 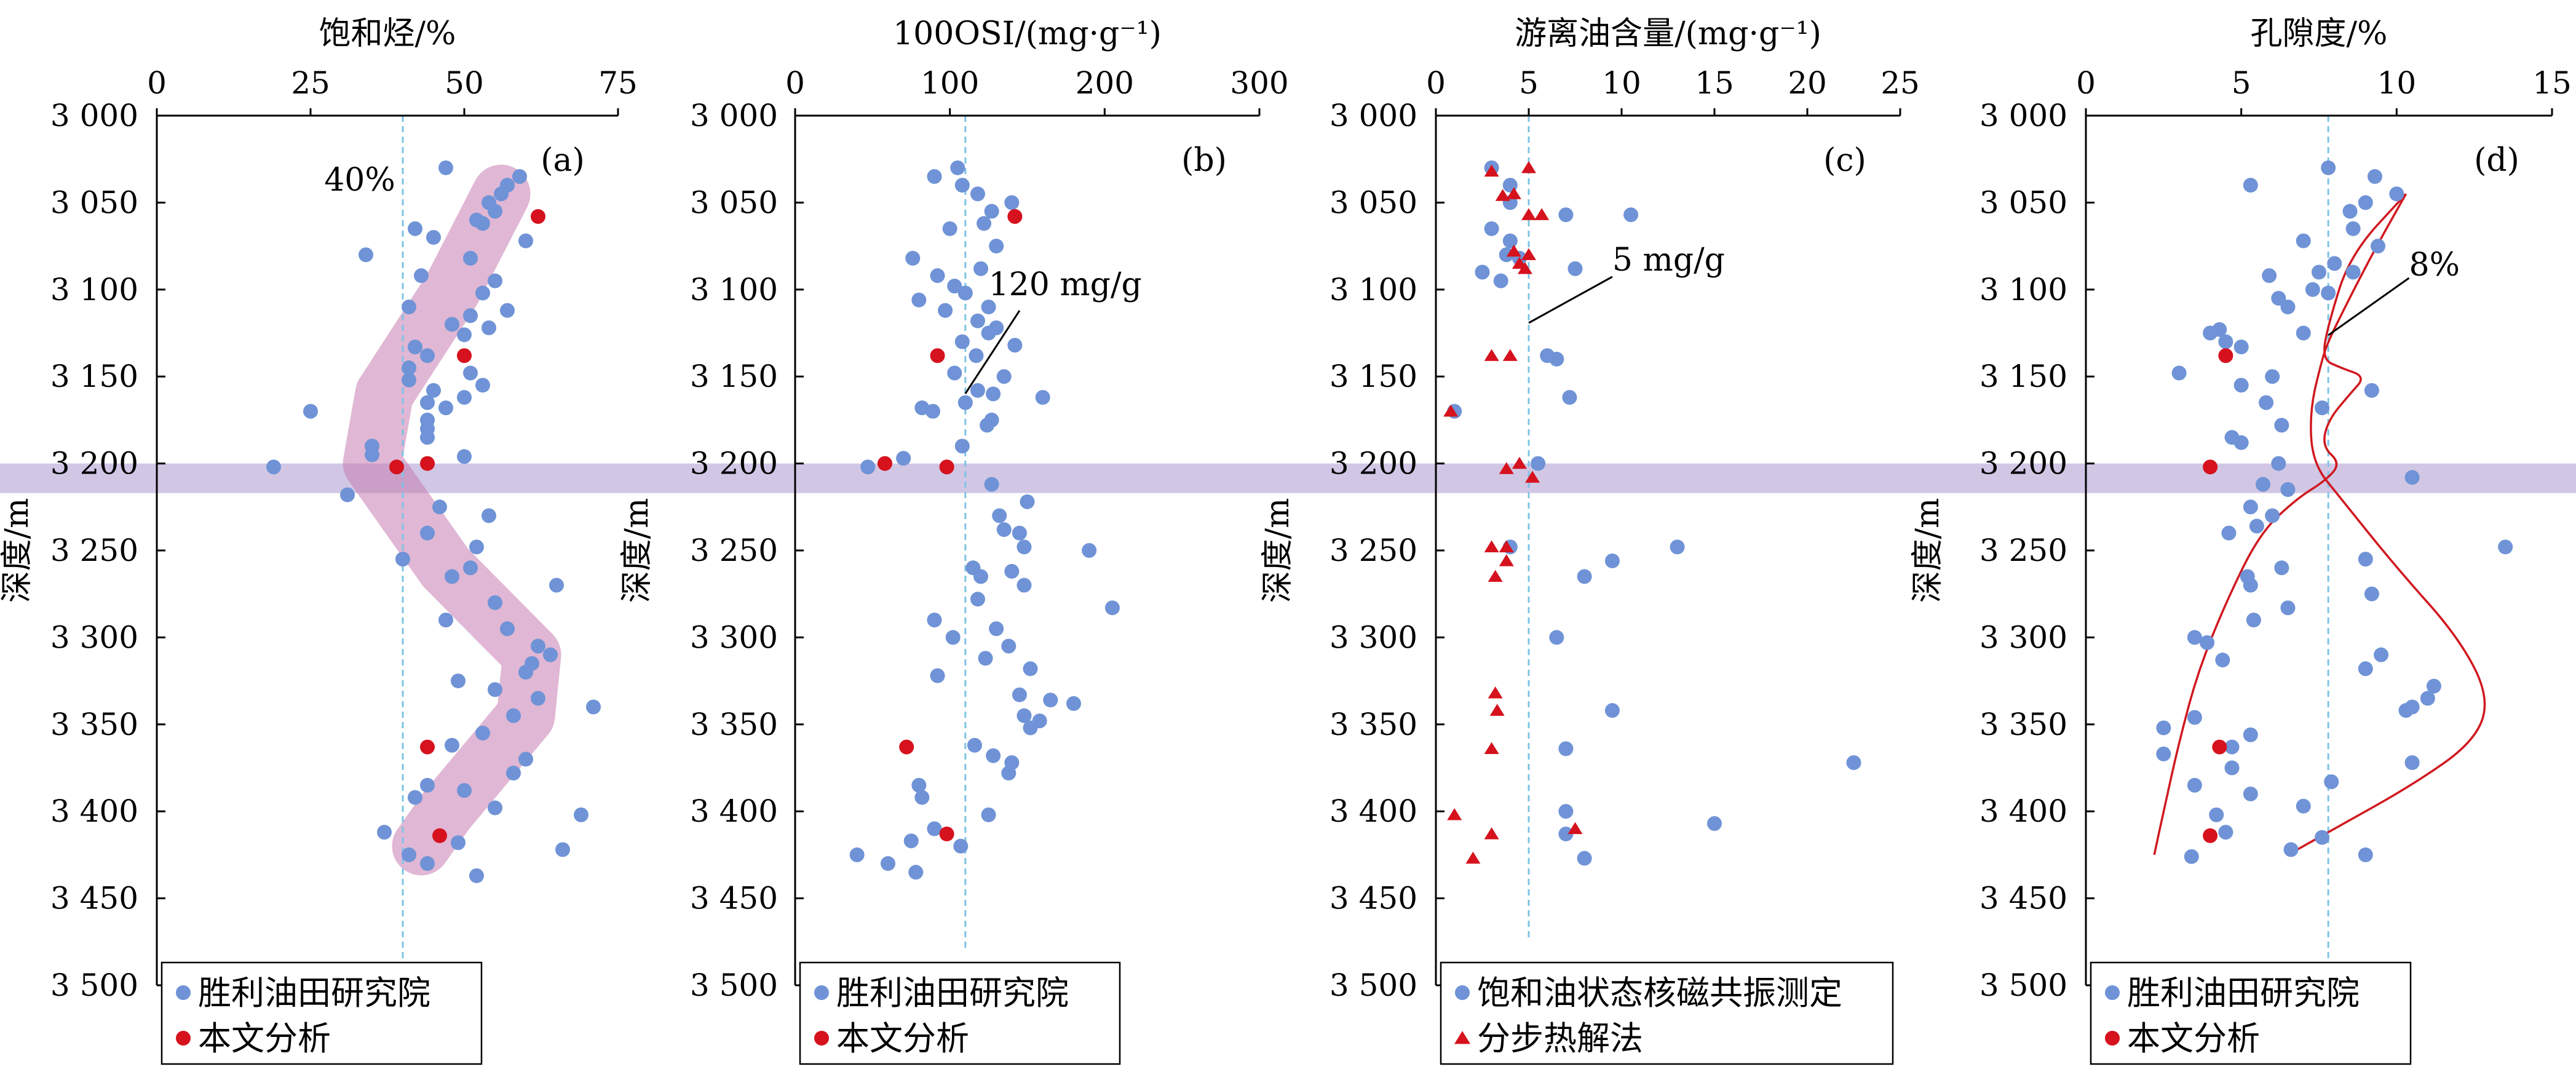 I want to click on y-tick-label: 3 100, so click(x=1374, y=290).